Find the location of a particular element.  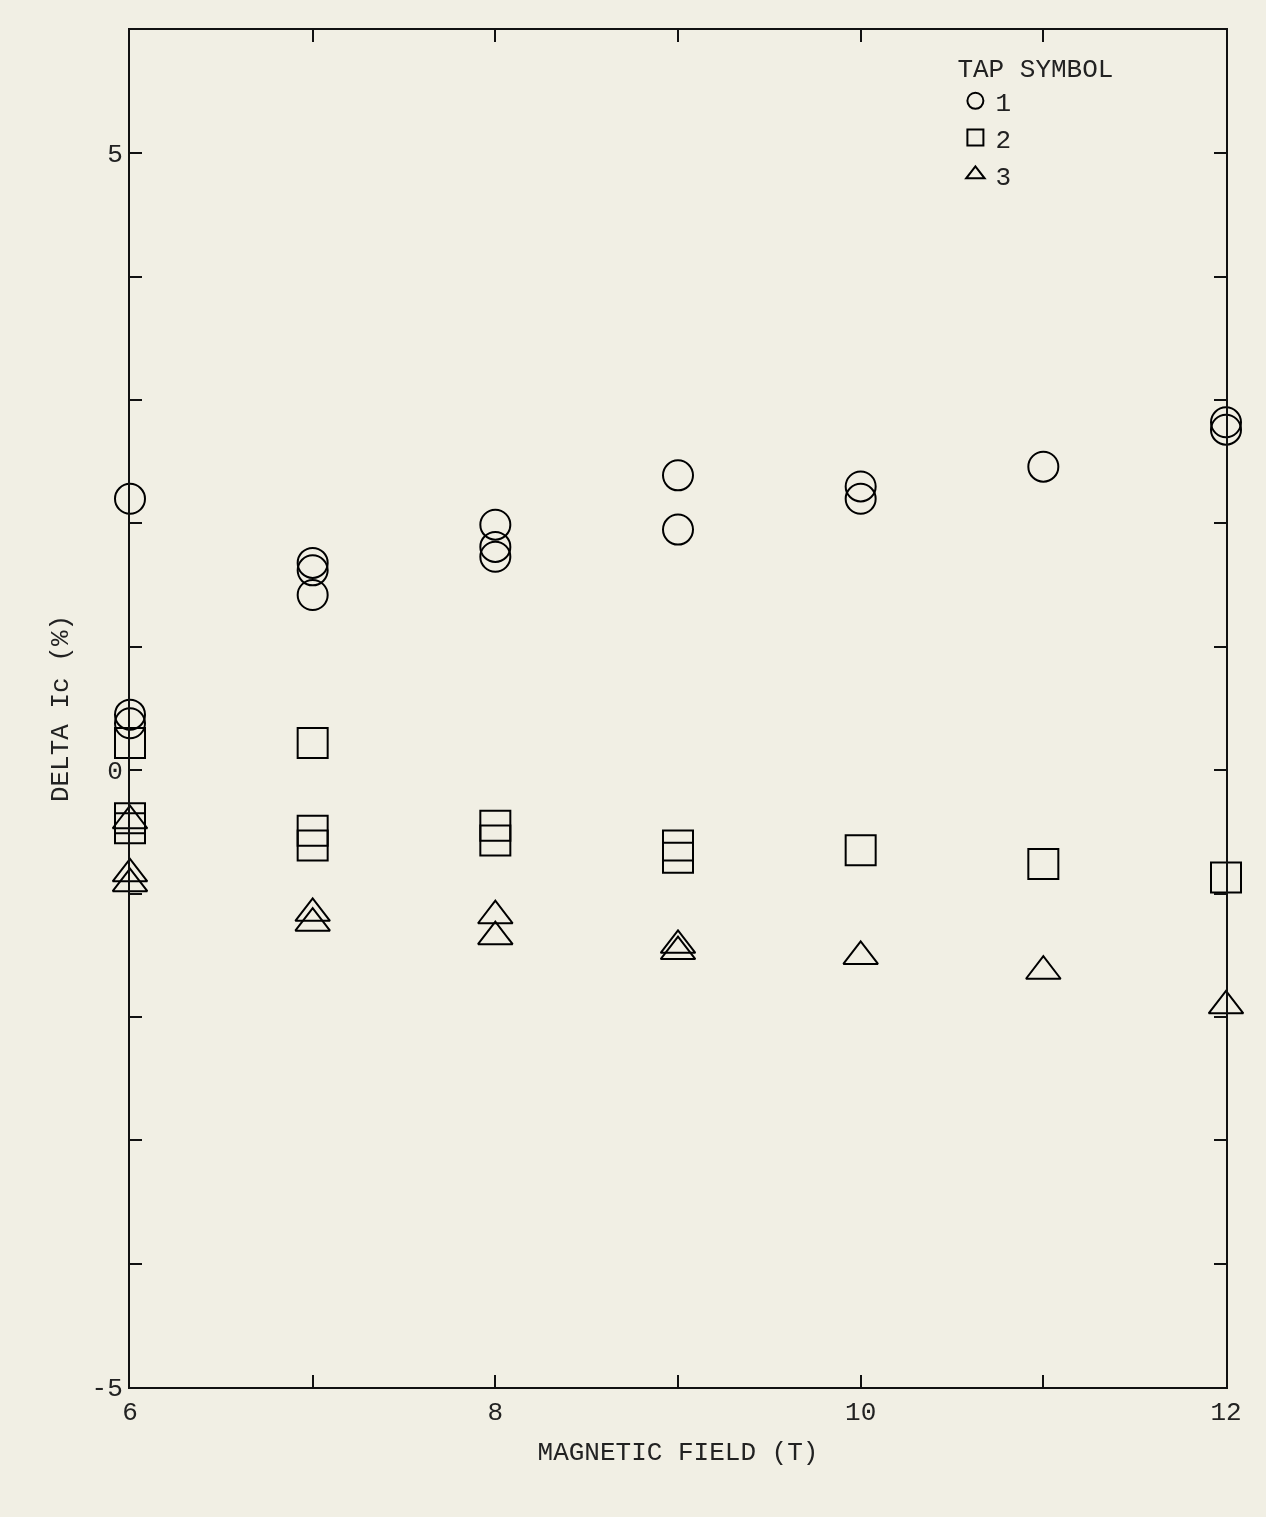

x-tick-label: 10 is located at coordinates (861, 1413).